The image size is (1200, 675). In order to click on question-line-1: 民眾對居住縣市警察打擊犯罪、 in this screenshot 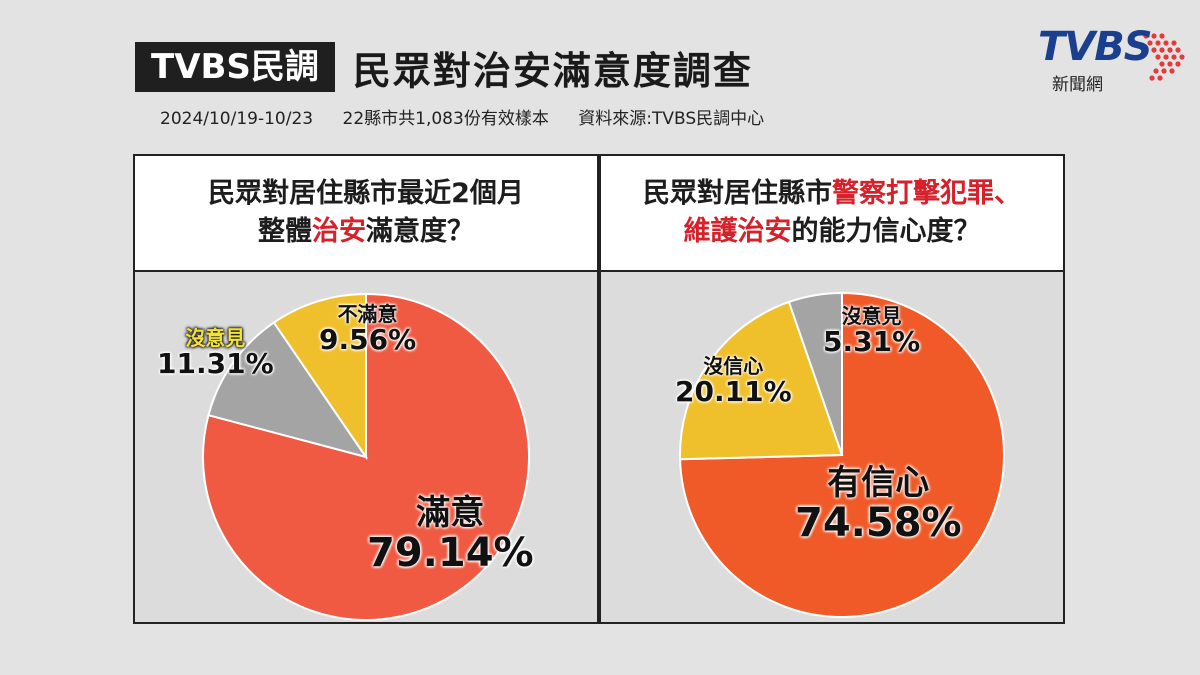, I will do `click(832, 194)`.